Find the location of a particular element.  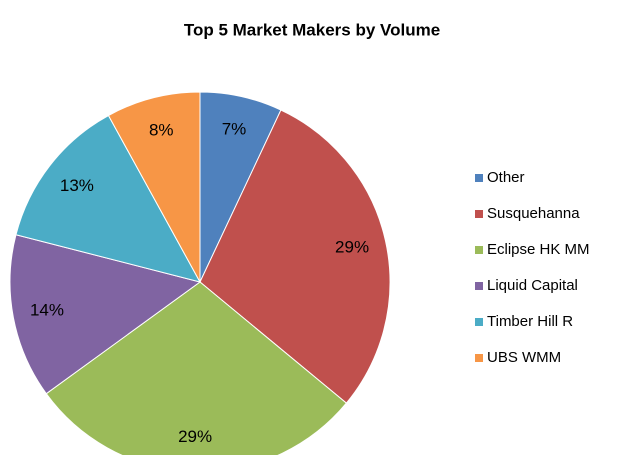

legend-label: Eclipse HK MM is located at coordinates (538, 249).